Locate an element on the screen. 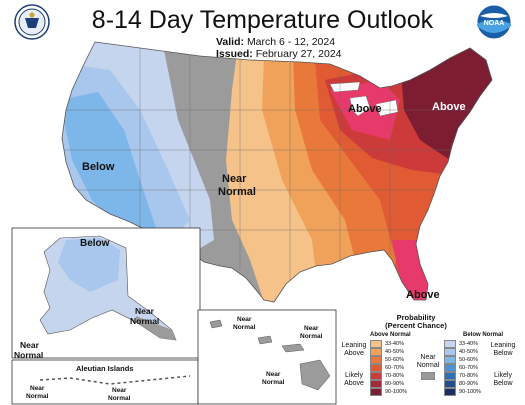 This screenshot has height=405, width=525. legend-above-row: 60-70% is located at coordinates (388, 368).